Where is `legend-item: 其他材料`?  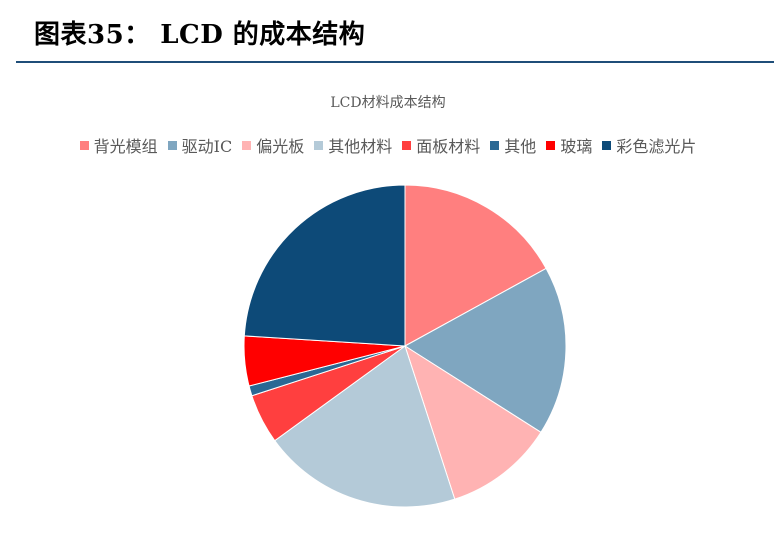 legend-item: 其他材料 is located at coordinates (353, 145).